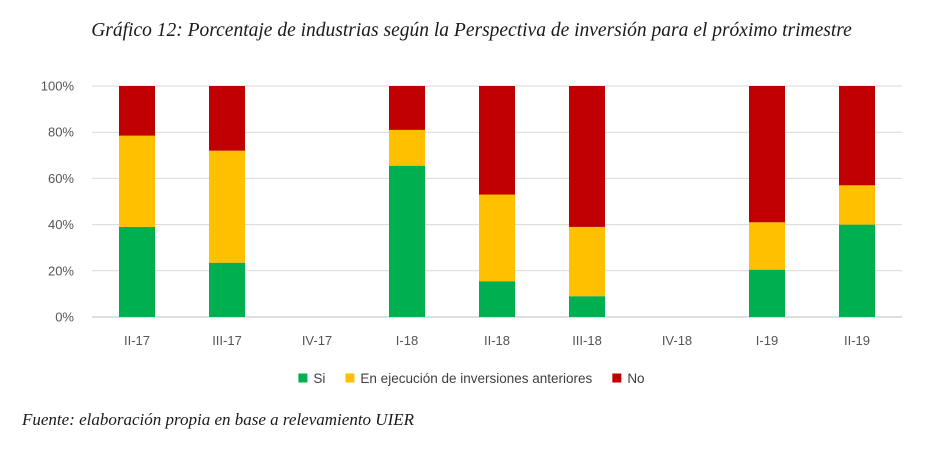 This screenshot has width=943, height=463. I want to click on bar-III-18-si, so click(587, 306).